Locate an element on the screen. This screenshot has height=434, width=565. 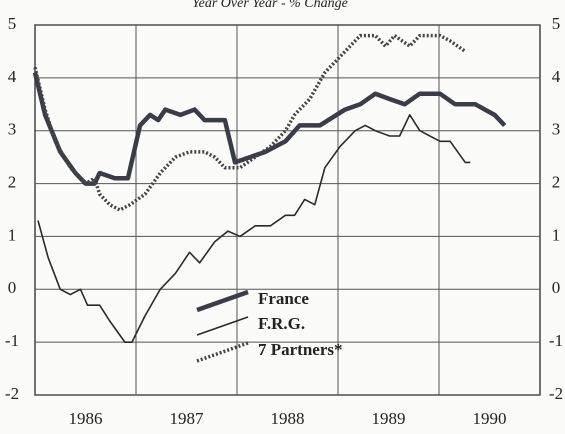
y2-tick-label: -1 is located at coordinates (556, 340).